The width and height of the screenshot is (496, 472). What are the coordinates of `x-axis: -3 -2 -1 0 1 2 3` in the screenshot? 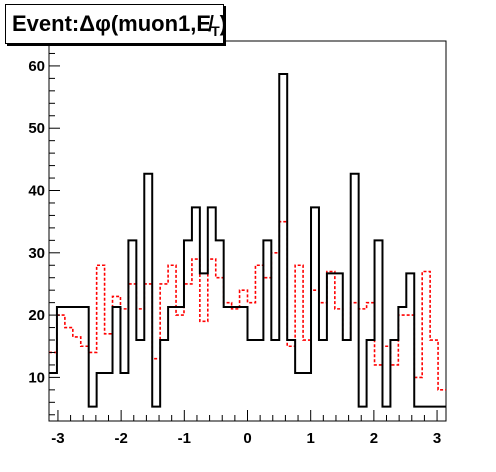 It's located at (246, 428).